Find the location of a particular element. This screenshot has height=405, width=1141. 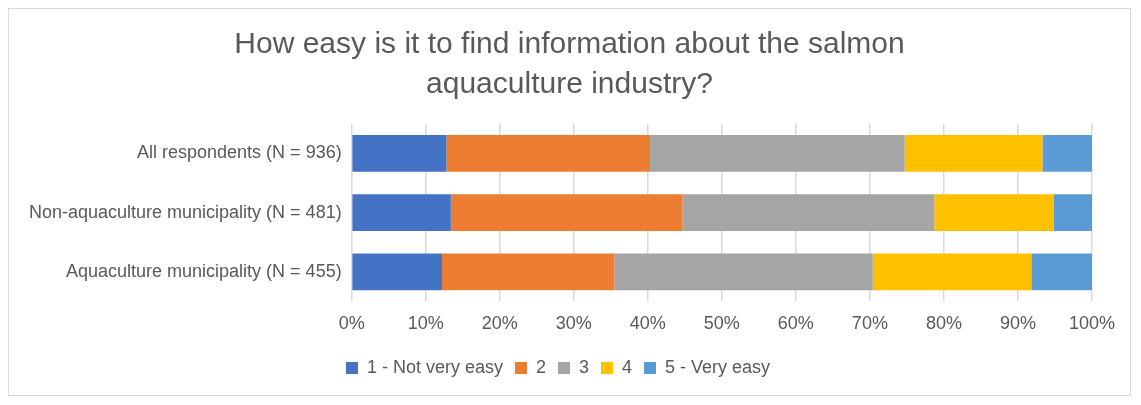

chart-title: How easy is it to find information about the salmon aquaculture industry? is located at coordinates (569, 63).